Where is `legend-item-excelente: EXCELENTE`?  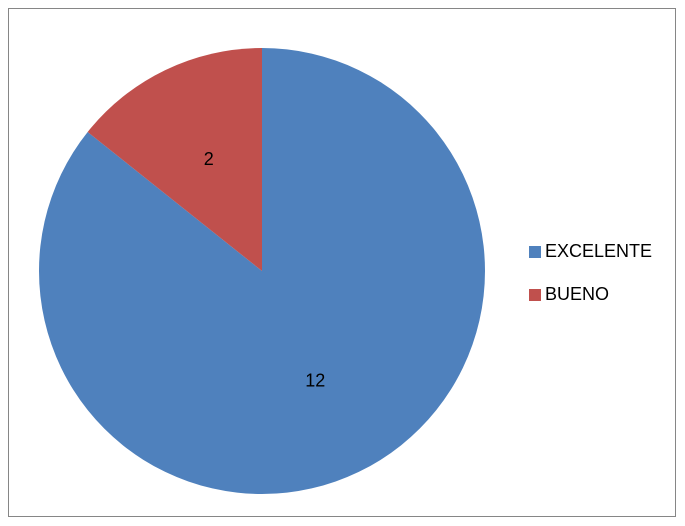
legend-item-excelente: EXCELENTE is located at coordinates (590, 251).